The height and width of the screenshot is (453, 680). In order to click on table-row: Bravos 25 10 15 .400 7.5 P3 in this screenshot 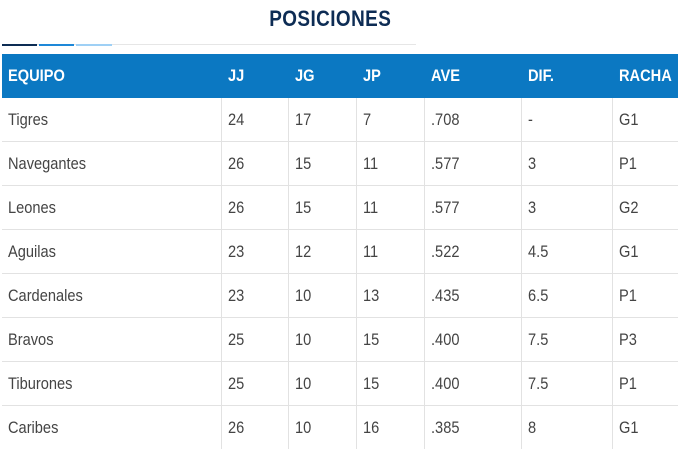, I will do `click(340, 339)`.